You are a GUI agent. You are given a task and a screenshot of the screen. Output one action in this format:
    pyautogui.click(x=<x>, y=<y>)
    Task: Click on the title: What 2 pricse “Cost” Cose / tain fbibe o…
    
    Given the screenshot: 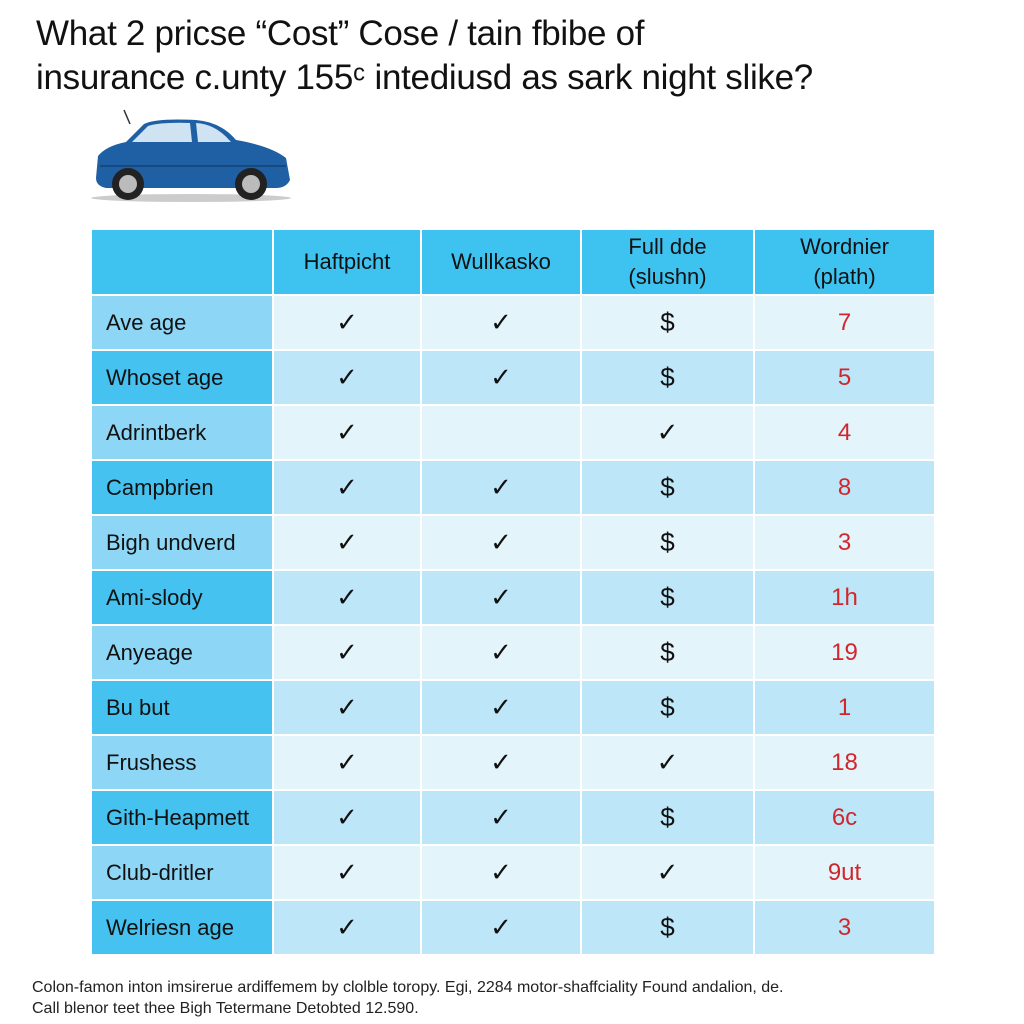 What is the action you would take?
    pyautogui.click(x=424, y=56)
    